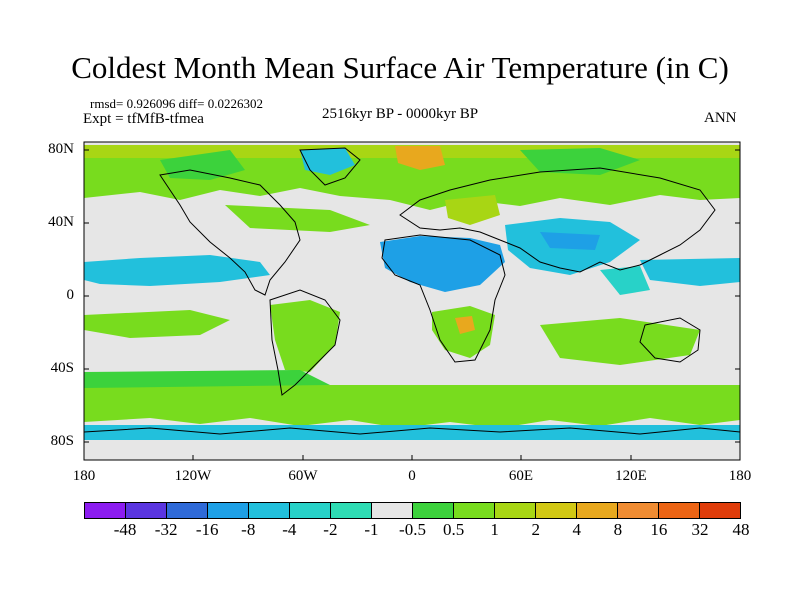 Image resolution: width=800 pixels, height=600 pixels. I want to click on south-america-field, so click(305, 336).